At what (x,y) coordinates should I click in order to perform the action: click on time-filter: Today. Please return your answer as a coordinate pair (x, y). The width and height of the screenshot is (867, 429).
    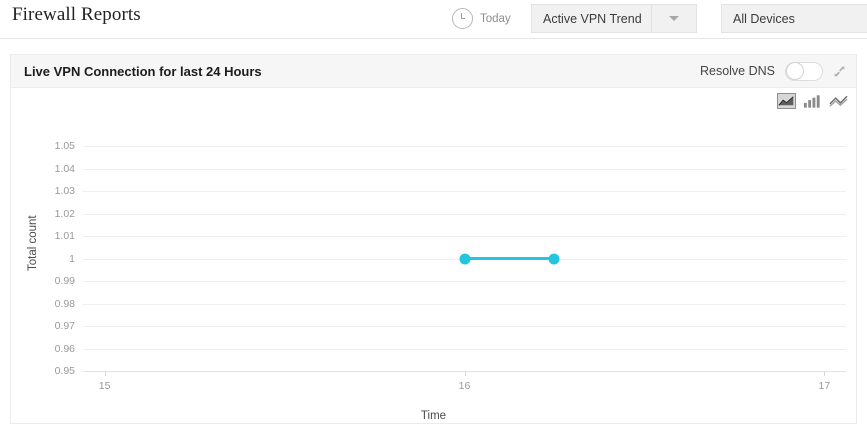
    Looking at the image, I should click on (481, 18).